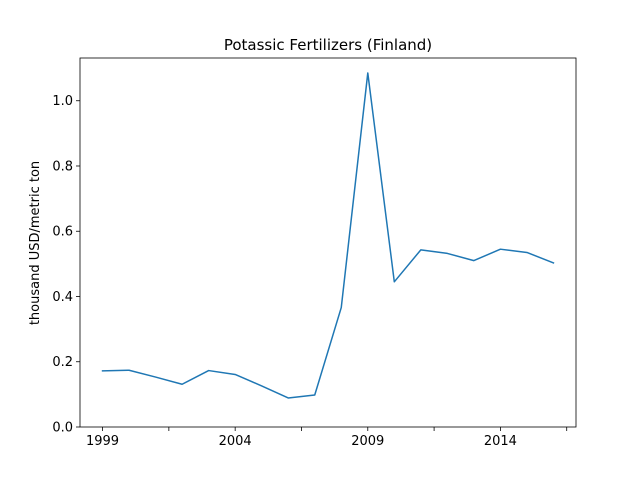 This screenshot has width=640, height=480. Describe the element at coordinates (328, 45) in the screenshot. I see `chart-title: Potassic Fertilizers (Finland)` at that location.